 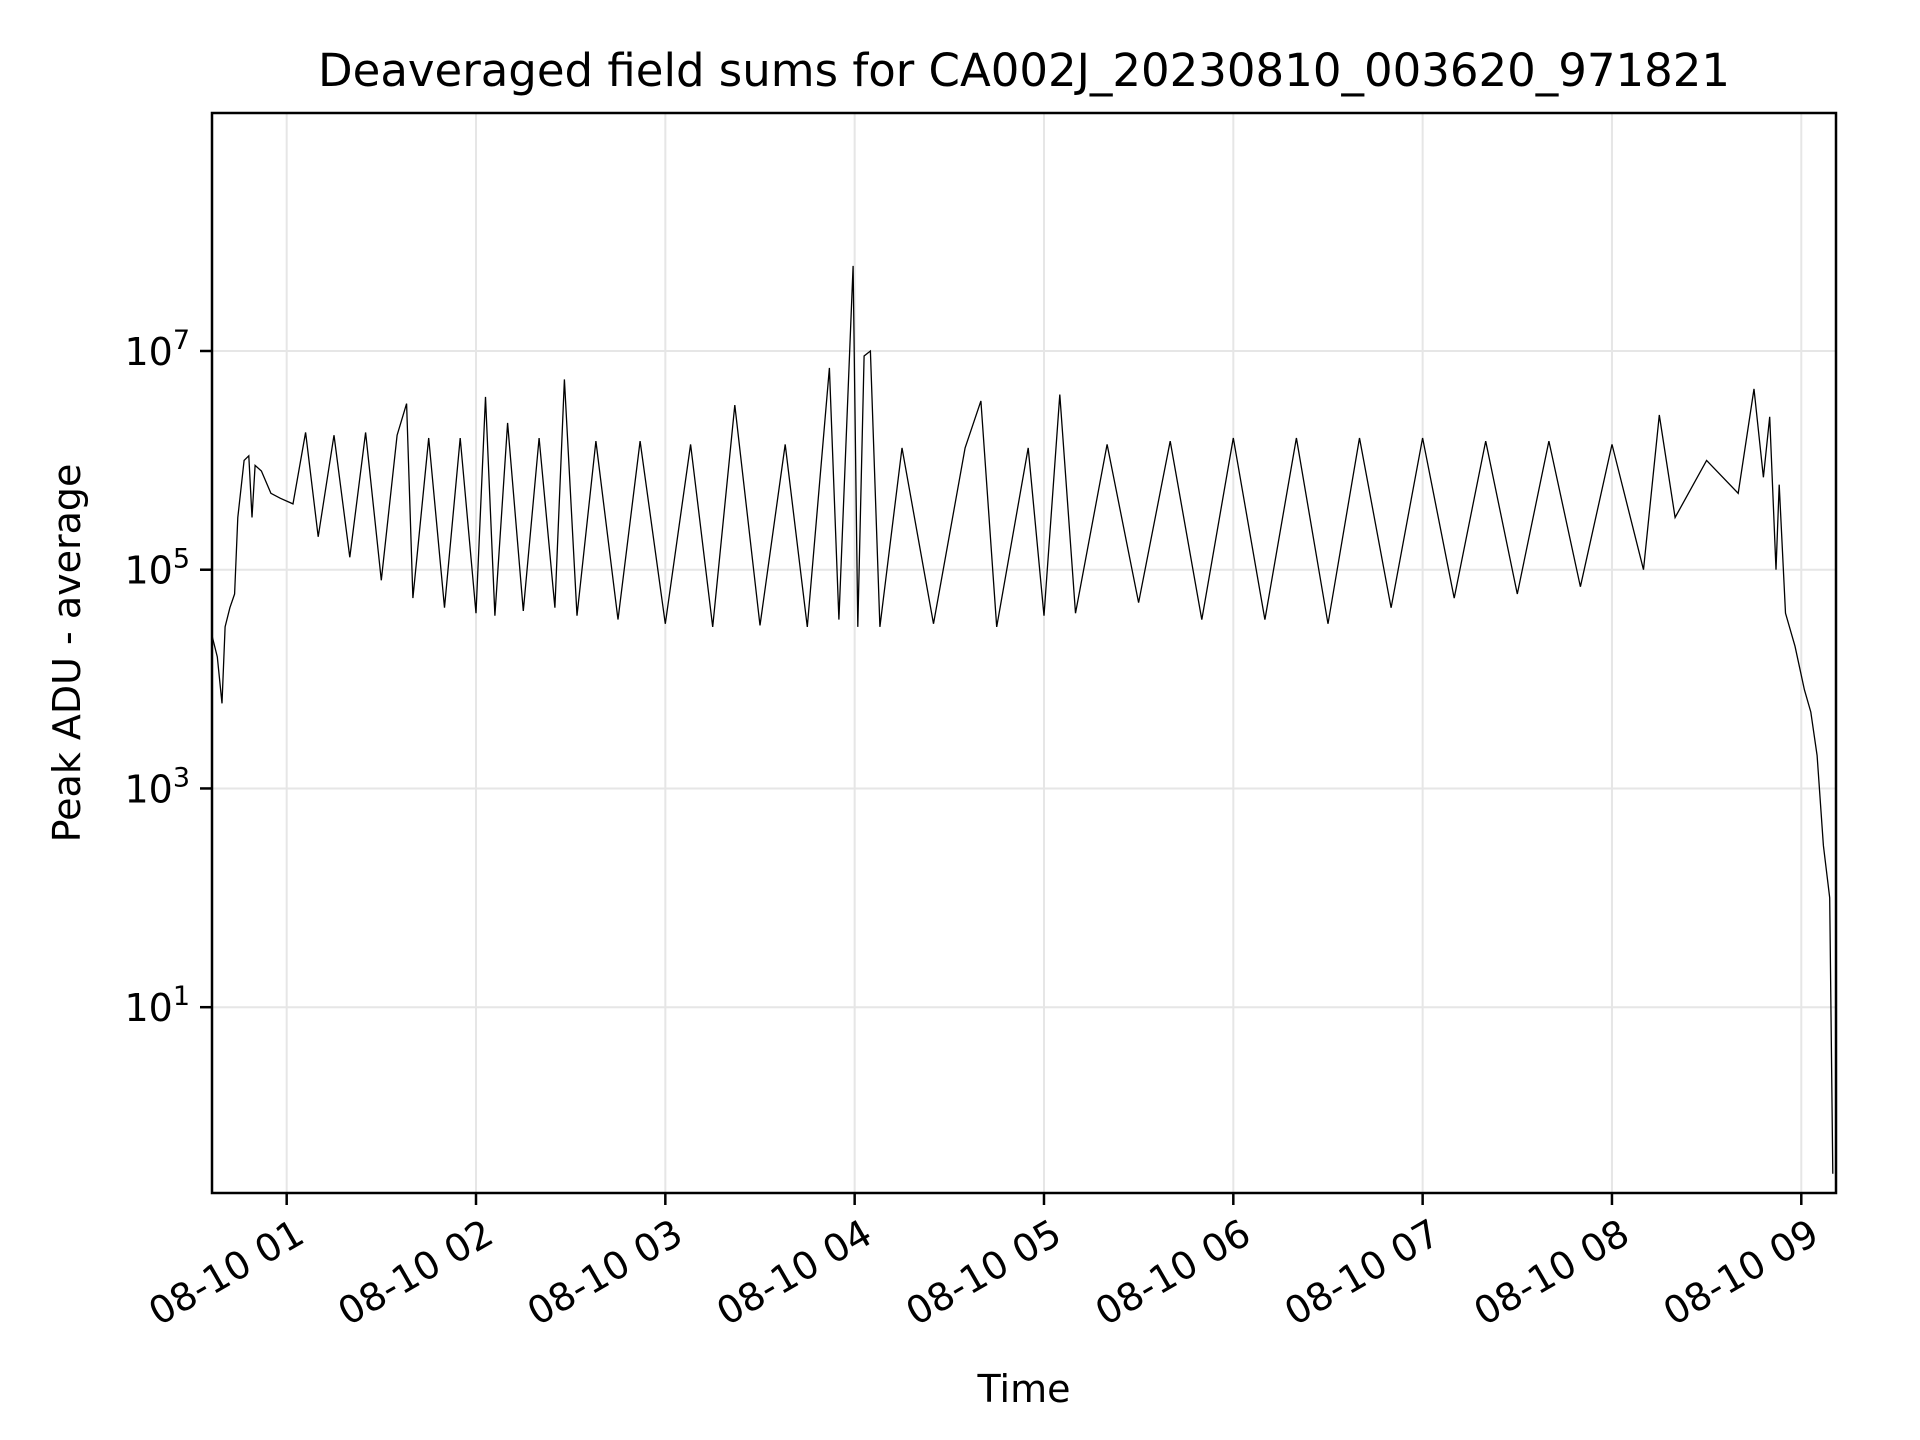 I want to click on y-axis-label: Peak ADU - average, so click(x=67, y=653).